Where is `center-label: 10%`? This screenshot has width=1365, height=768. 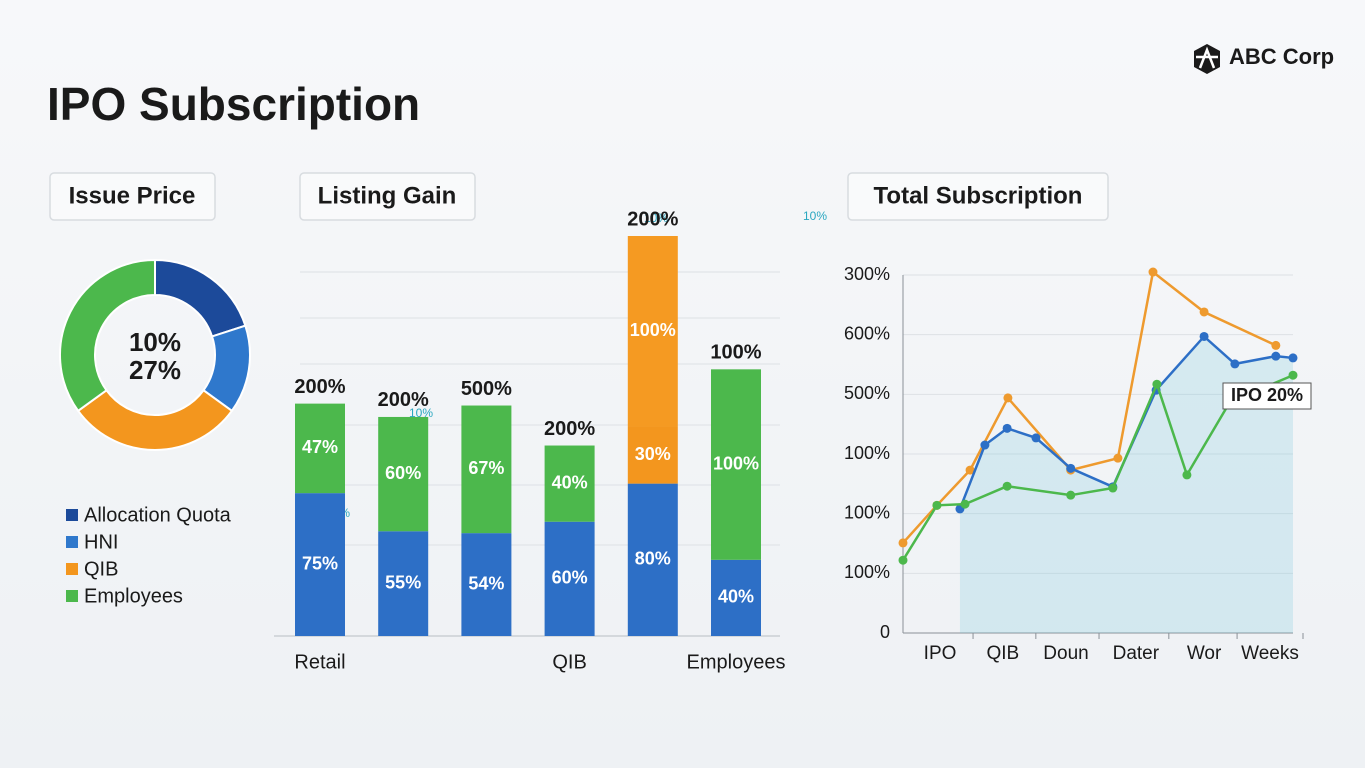 center-label: 10% is located at coordinates (155, 342).